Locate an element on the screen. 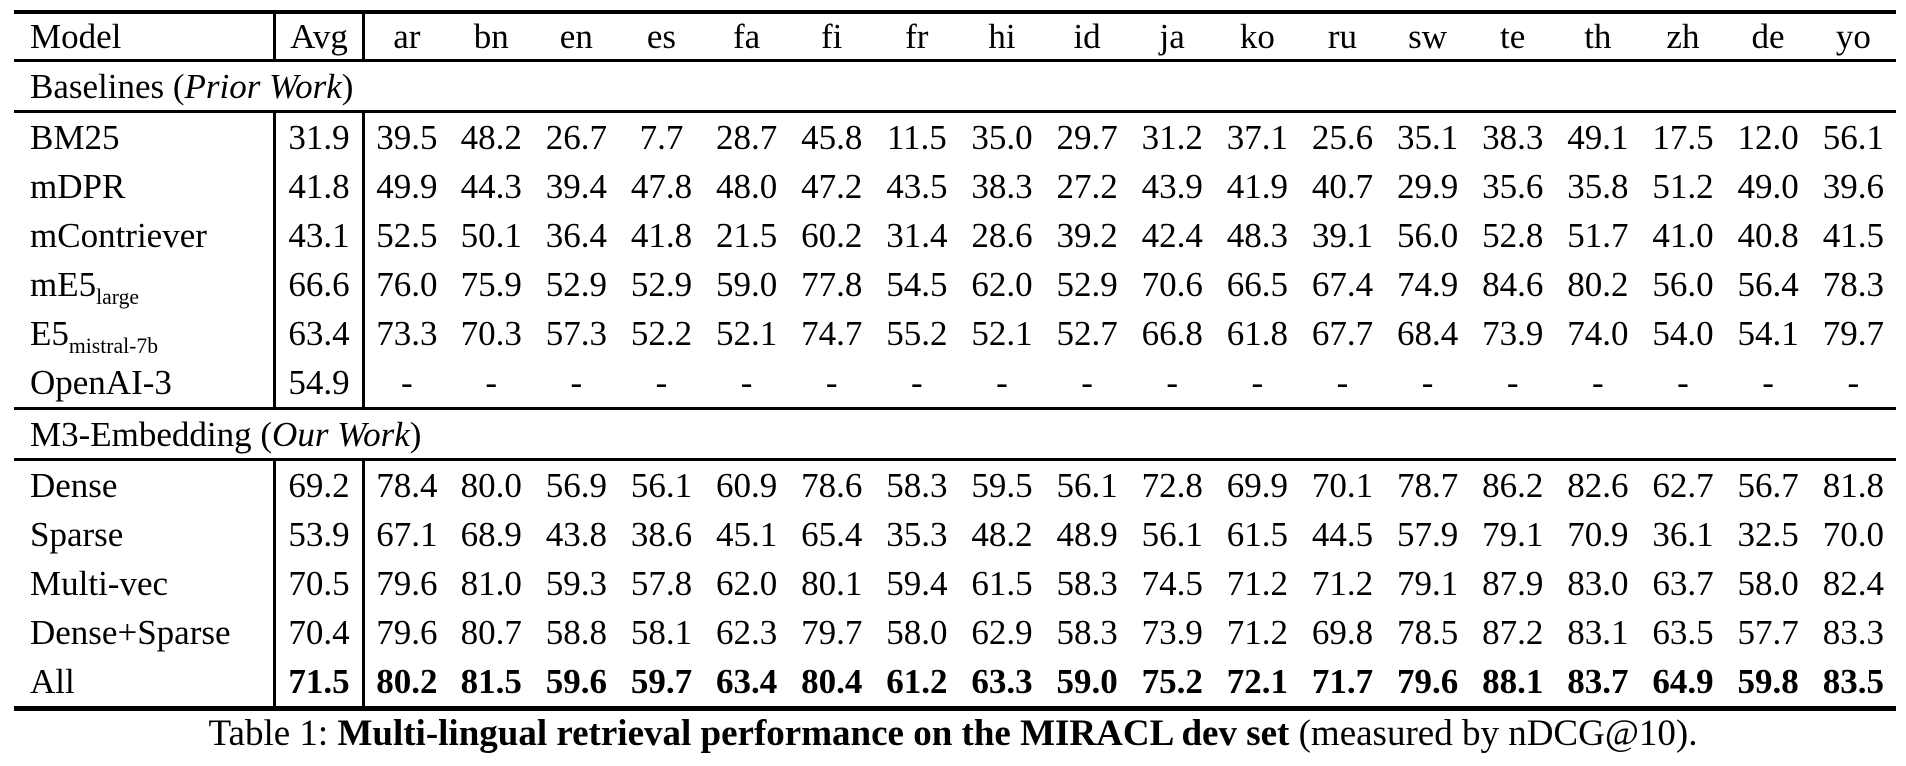 The height and width of the screenshot is (766, 1906). score-cell: 40.8 is located at coordinates (1768, 235).